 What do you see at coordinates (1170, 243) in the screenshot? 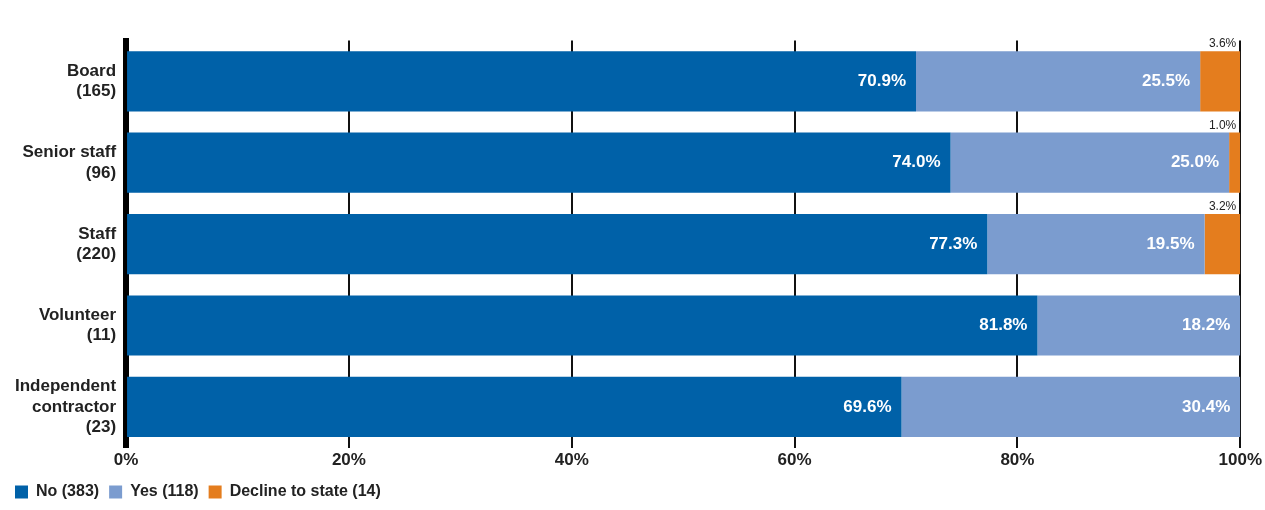
I see `data-label: 19.5%` at bounding box center [1170, 243].